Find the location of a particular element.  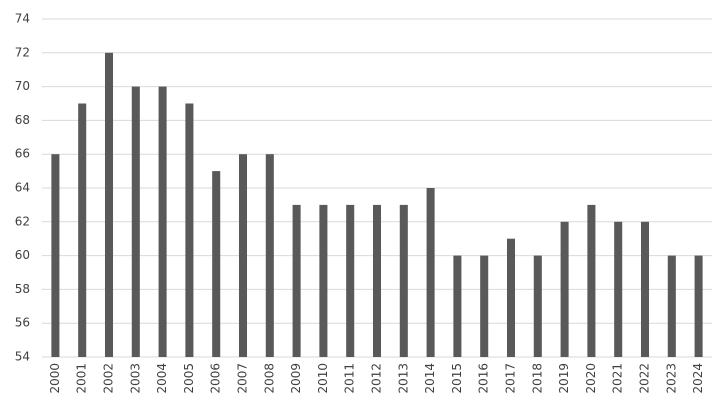

y-tick-label: 62 is located at coordinates (22, 221).